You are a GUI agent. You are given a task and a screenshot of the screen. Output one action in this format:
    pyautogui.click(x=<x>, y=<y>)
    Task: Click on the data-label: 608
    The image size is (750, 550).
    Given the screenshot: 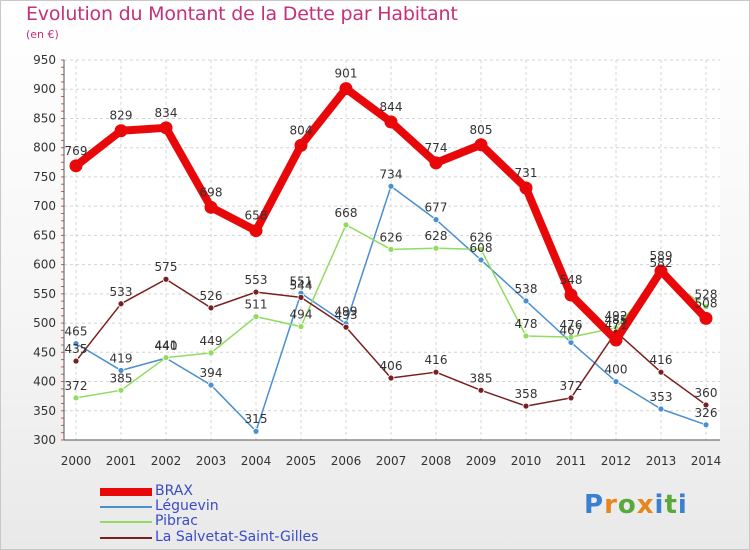 What is the action you would take?
    pyautogui.click(x=481, y=248)
    